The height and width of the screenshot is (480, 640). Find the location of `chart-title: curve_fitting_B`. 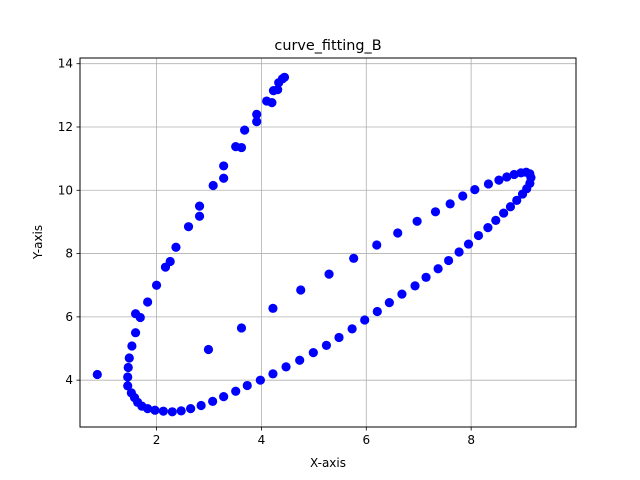

chart-title: curve_fitting_B is located at coordinates (327, 46).